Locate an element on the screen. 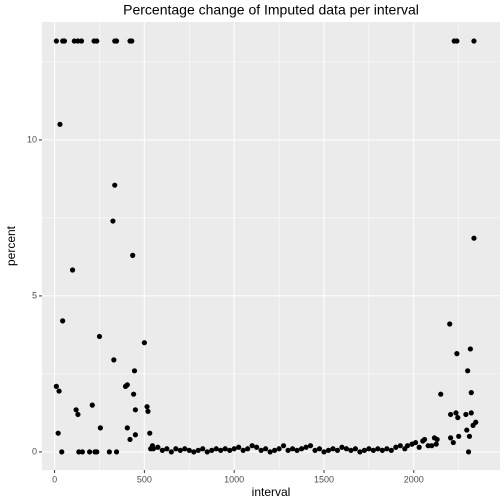 The image size is (504, 504). x-tick-label: 0 is located at coordinates (54, 479).